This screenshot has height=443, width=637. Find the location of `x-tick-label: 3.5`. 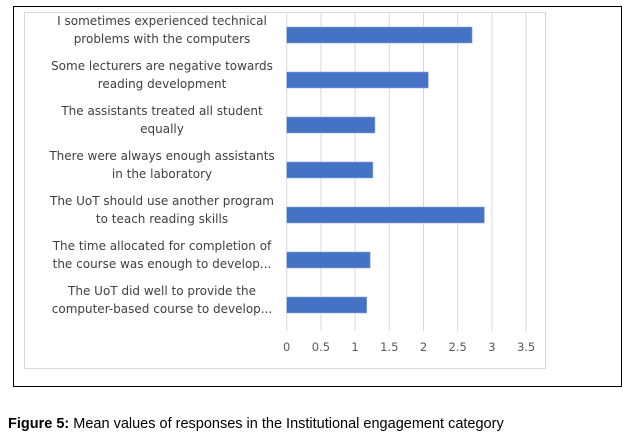

x-tick-label: 3.5 is located at coordinates (526, 347).